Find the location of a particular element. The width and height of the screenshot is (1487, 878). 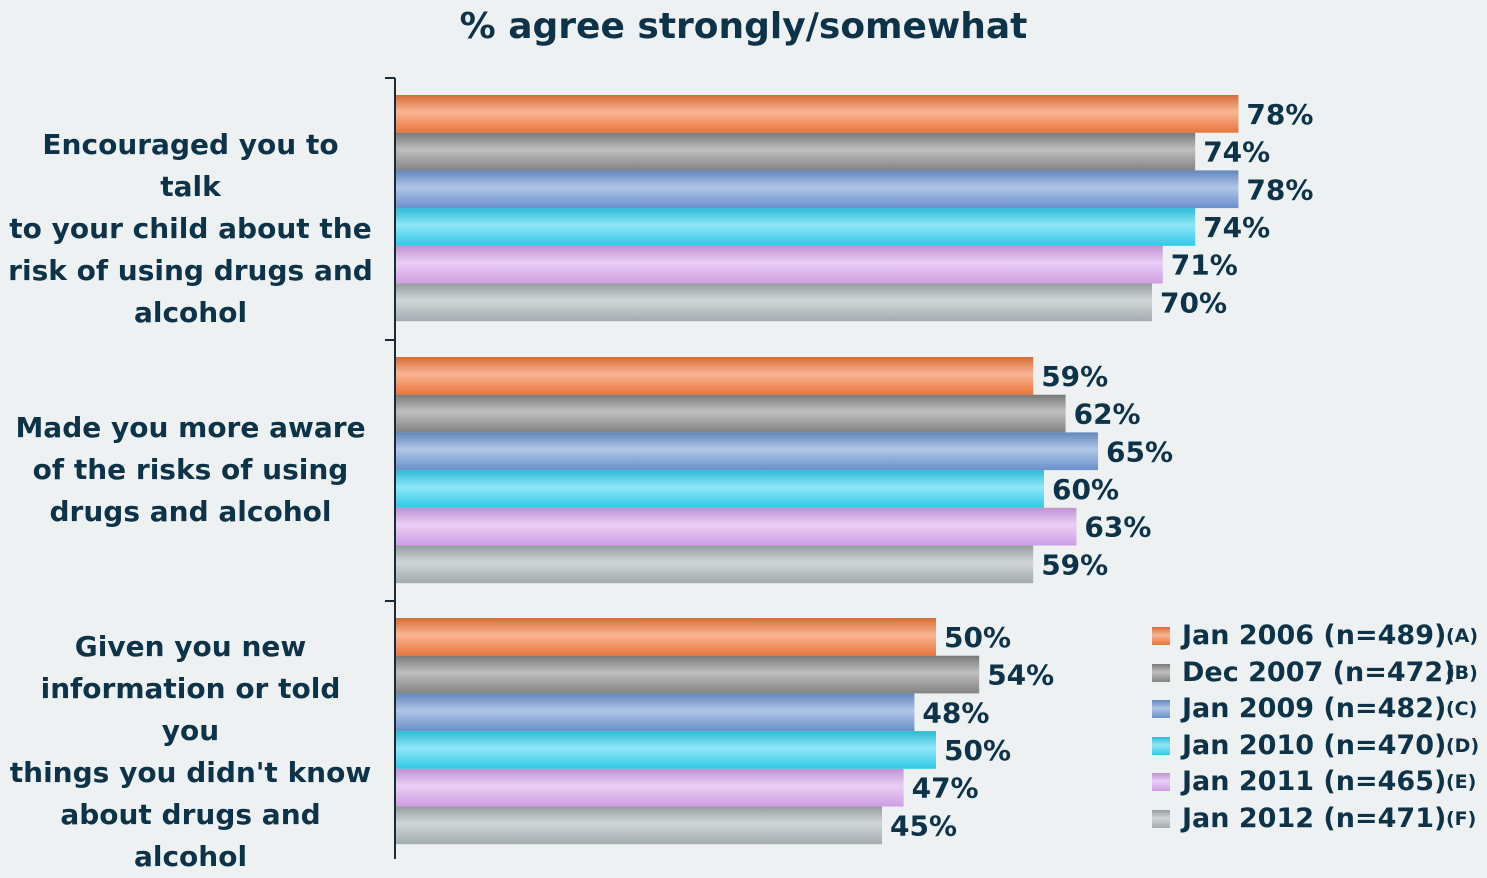

legend-item: Jan 2010 (n=470) (D) is located at coordinates (1319, 746).